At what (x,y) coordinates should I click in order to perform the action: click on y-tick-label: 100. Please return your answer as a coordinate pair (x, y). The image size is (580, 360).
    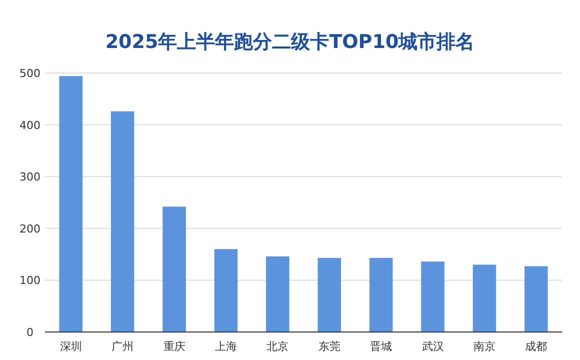
    Looking at the image, I should click on (30, 281).